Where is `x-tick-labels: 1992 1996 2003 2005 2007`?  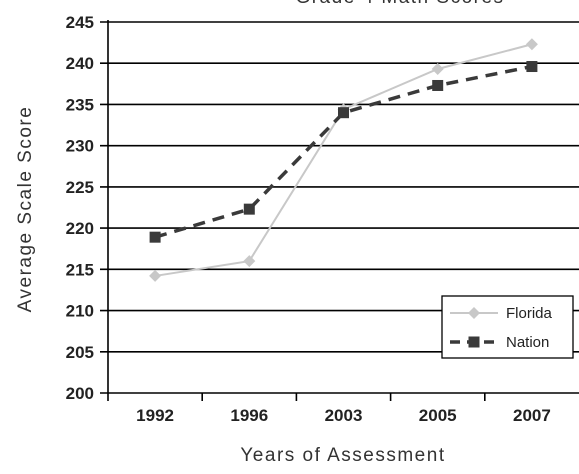
x-tick-labels: 1992 1996 2003 2005 2007 is located at coordinates (343, 415).